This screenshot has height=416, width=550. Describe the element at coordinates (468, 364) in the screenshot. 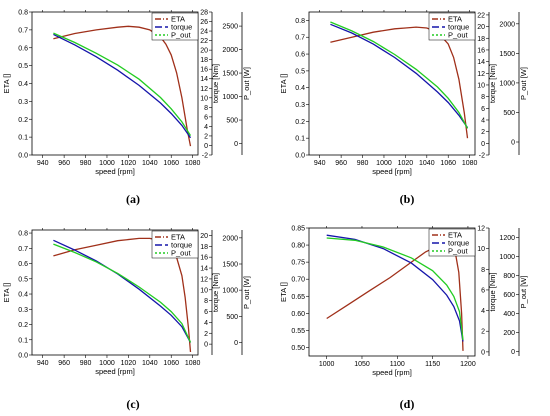

I see `x-tick-label: 1200` at that location.